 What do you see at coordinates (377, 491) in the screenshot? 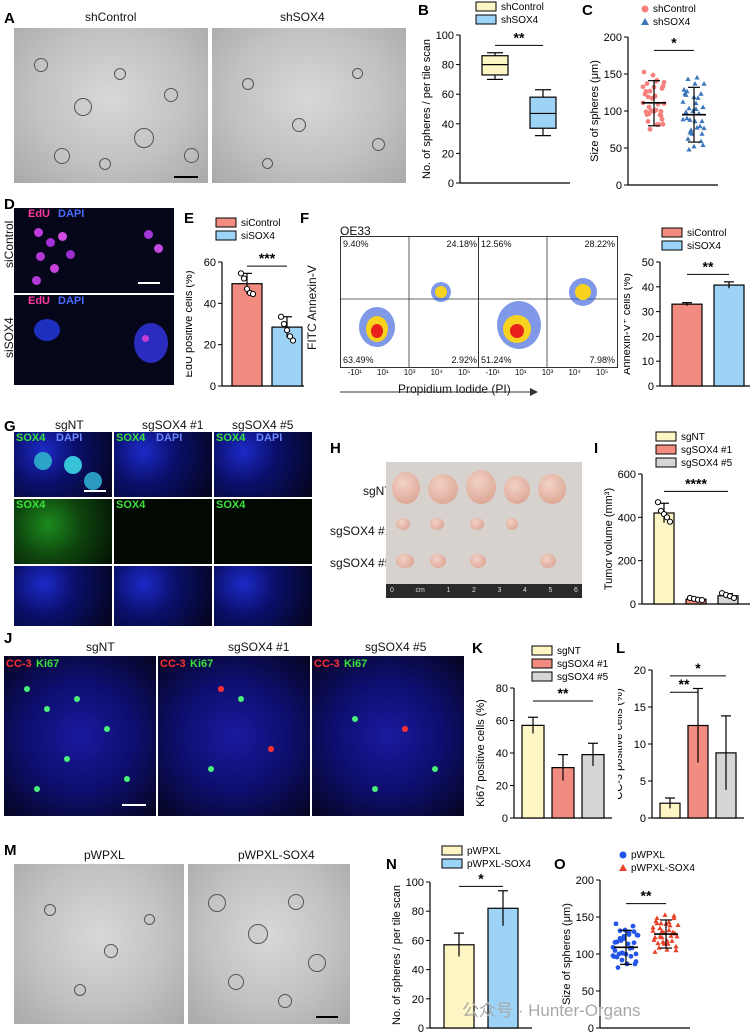
I see `panel-h-row1: sgNT` at bounding box center [377, 491].